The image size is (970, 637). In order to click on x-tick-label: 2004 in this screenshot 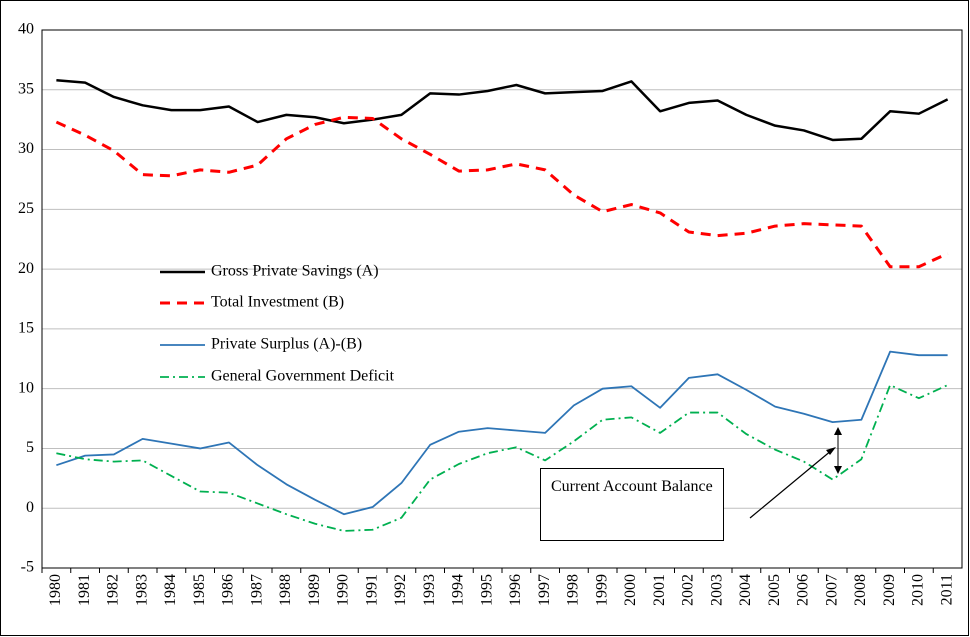, I will do `click(745, 590)`.